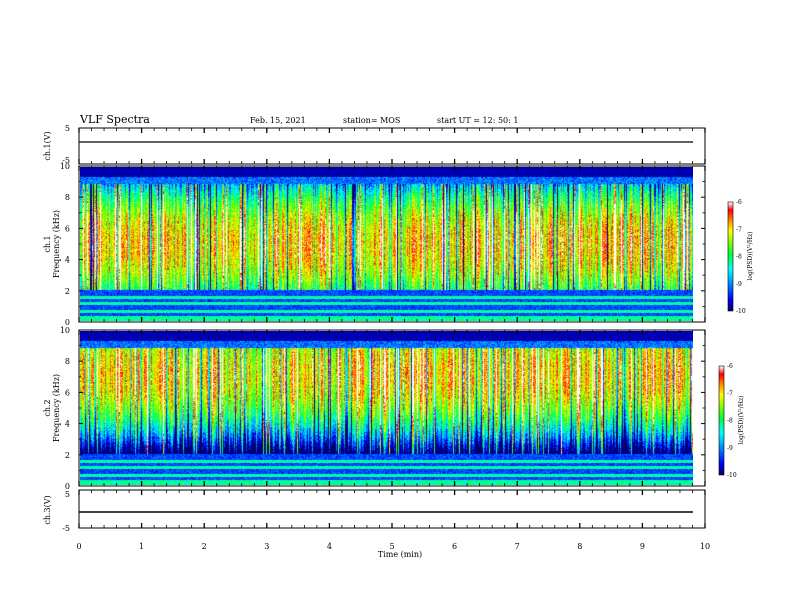 The width and height of the screenshot is (792, 612). I want to click on ch1-colorbar-label: log(PSD)(V2/Hz), so click(750, 256).